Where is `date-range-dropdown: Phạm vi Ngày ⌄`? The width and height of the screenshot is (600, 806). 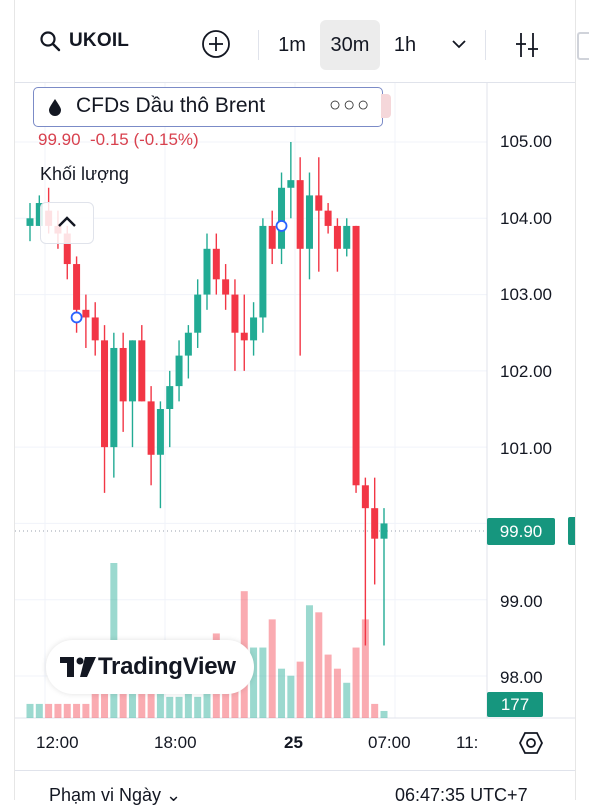
date-range-dropdown: Phạm vi Ngày ⌄ is located at coordinates (115, 795).